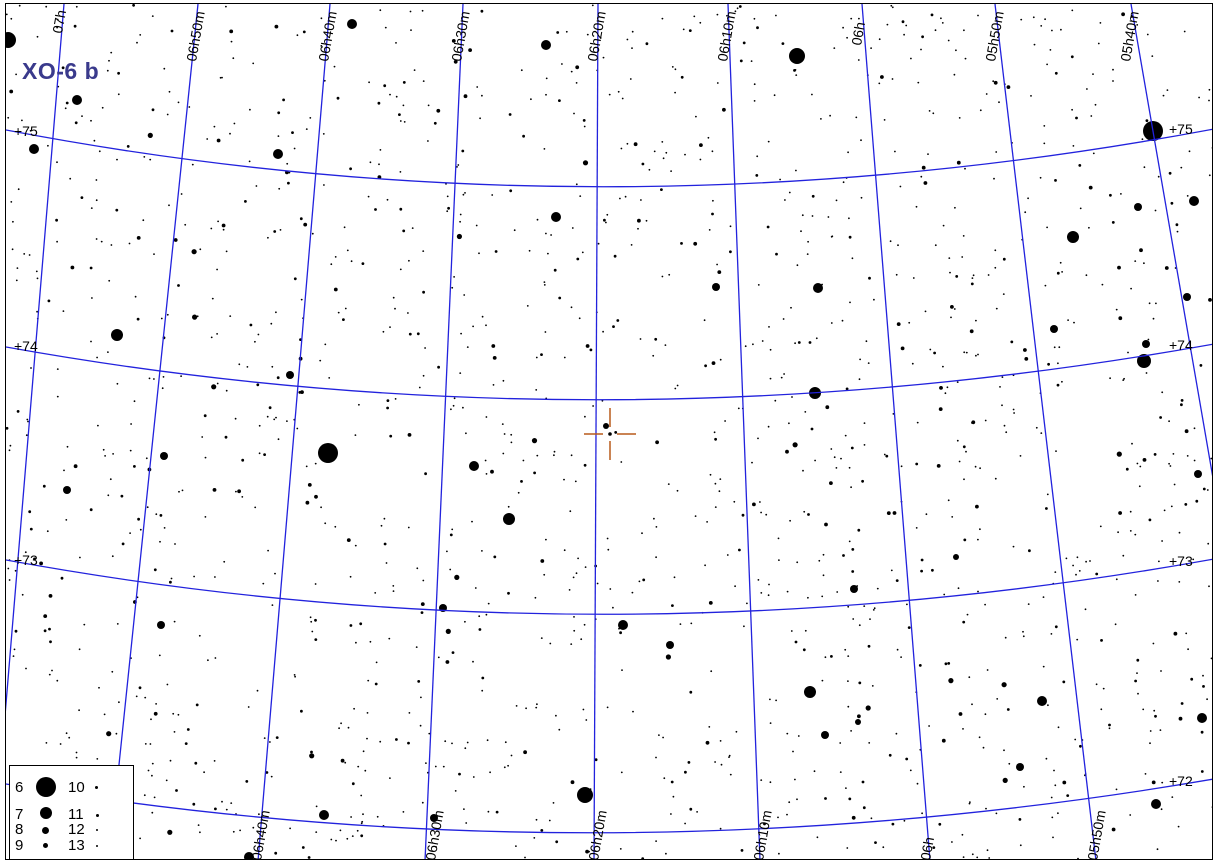 Image resolution: width=1219 pixels, height=864 pixels. Describe the element at coordinates (726, 36) in the screenshot. I see `ra-label-top-6: 06h10m` at that location.